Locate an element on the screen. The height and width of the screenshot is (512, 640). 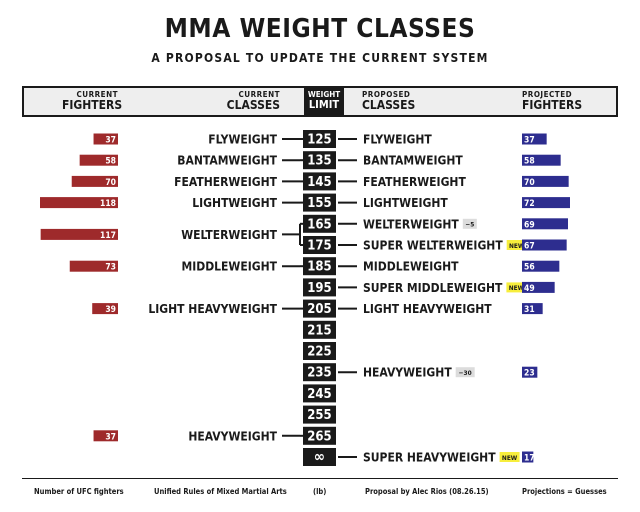
footer-center-left: Unified Rules of Mixed Martial Arts is located at coordinates (220, 491).